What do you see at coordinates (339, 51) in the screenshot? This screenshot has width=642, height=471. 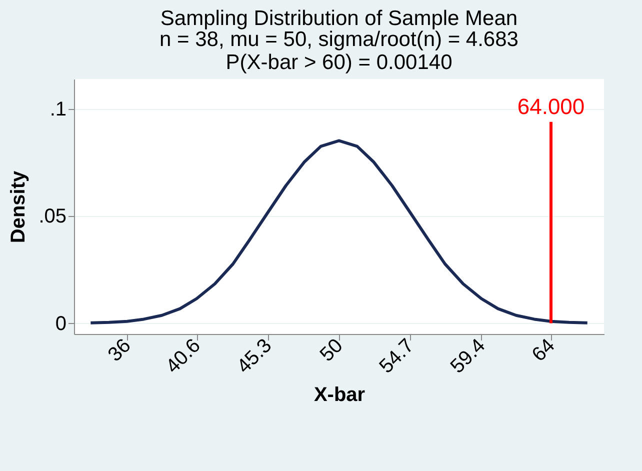 I see `chart-subtitle: n = 38, mu = 50, sigma/root(n) = 4.683 P(X-bar > 60) = 0.00140` at bounding box center [339, 51].